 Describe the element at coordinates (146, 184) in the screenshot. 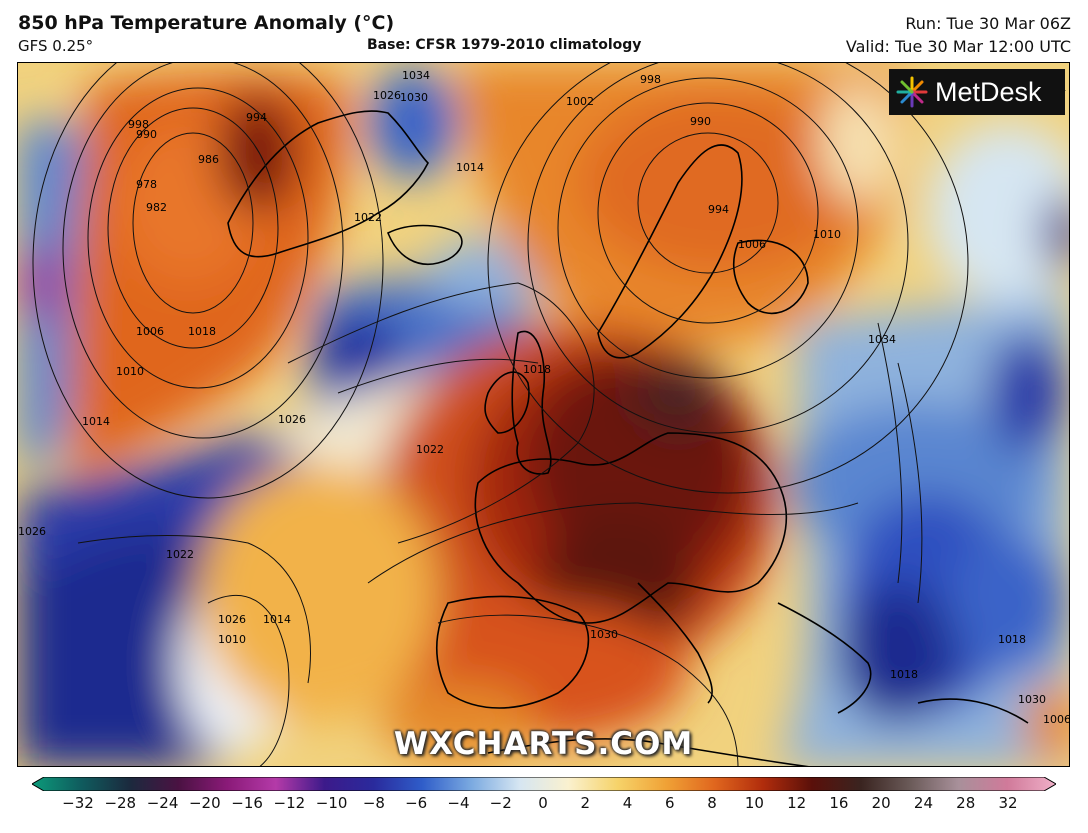

I see `isobar-label: 978` at that location.